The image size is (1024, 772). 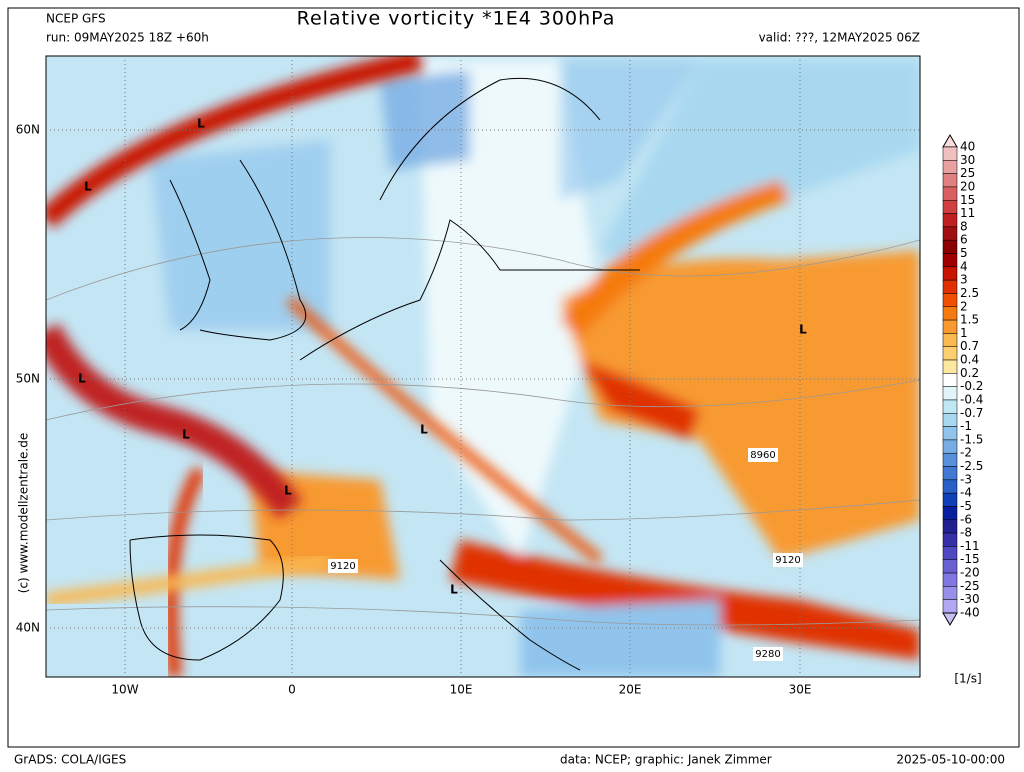 What do you see at coordinates (839, 38) in the screenshot?
I see `valid-info: valid: ???, 12MAY2025 06Z` at bounding box center [839, 38].